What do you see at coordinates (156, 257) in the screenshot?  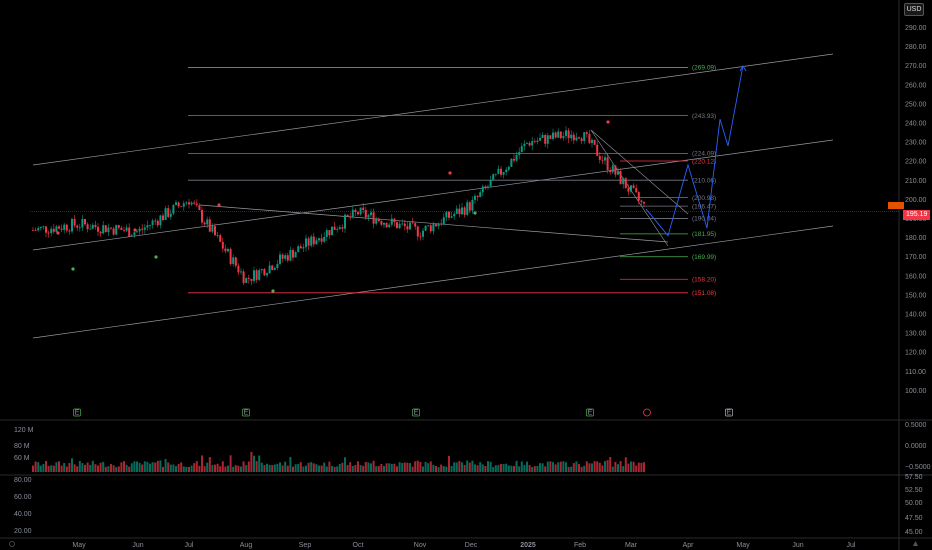 I see `signal-dot` at bounding box center [156, 257].